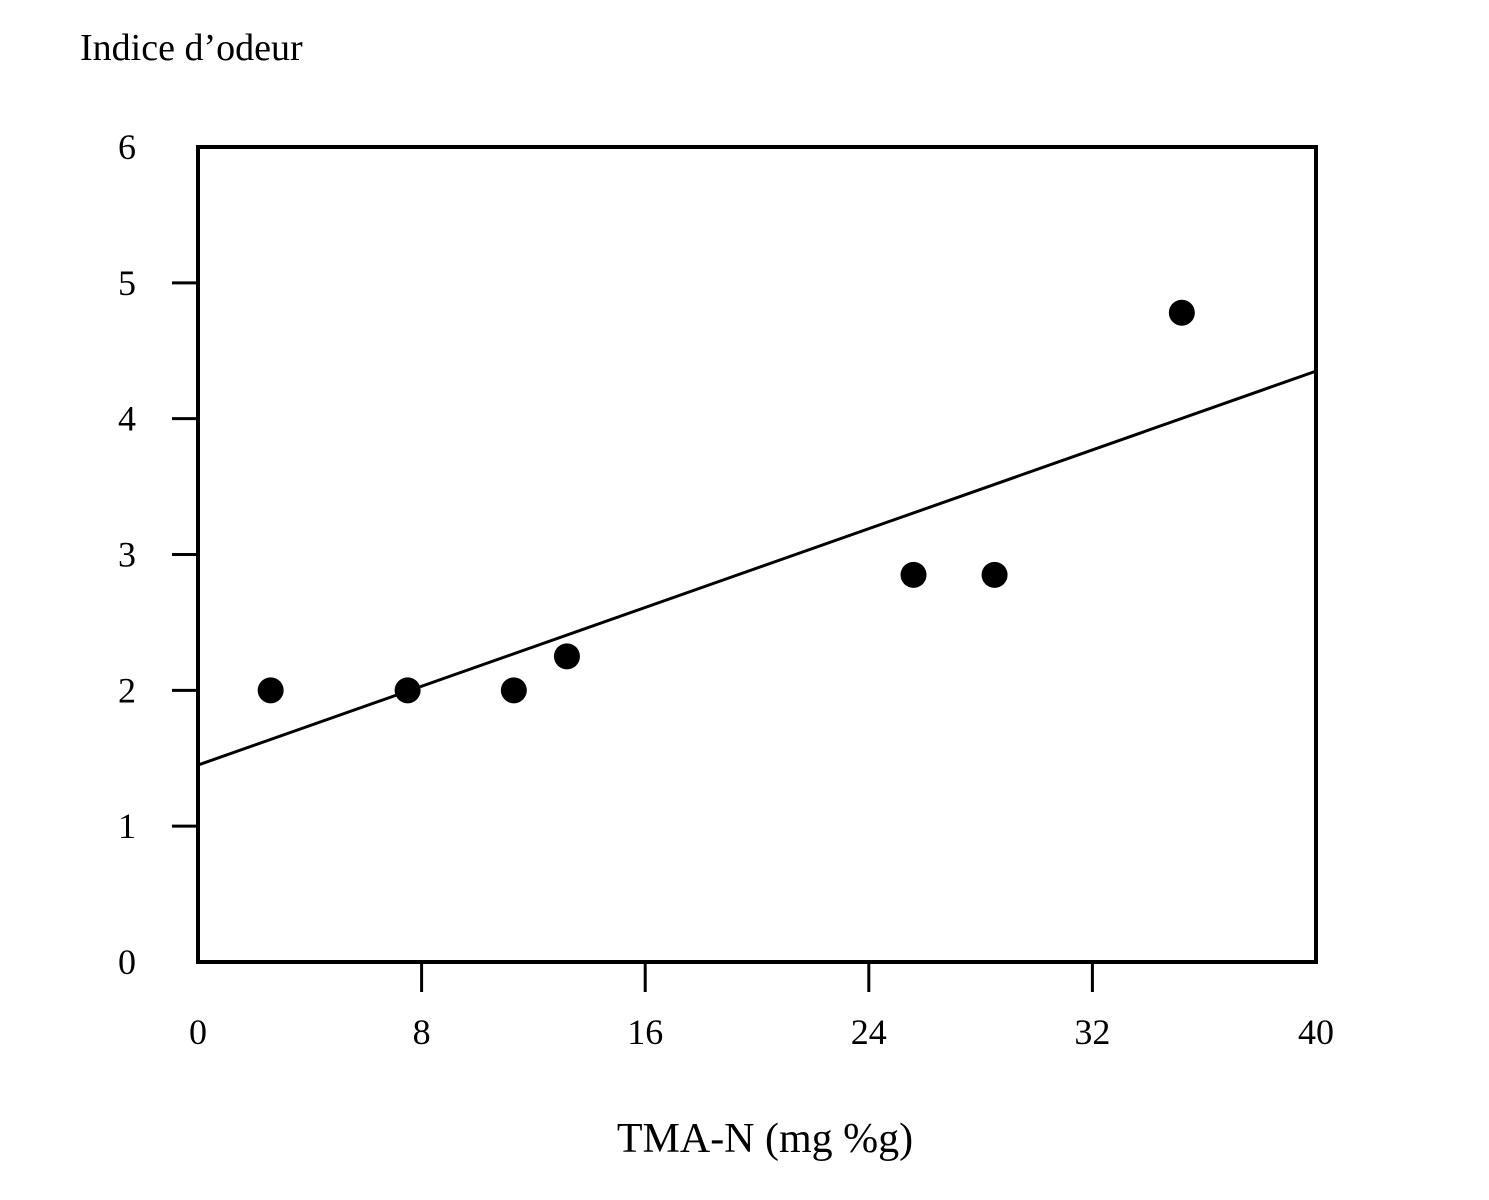 This screenshot has width=1489, height=1200. Describe the element at coordinates (1092, 1032) in the screenshot. I see `x-tick-label: 32` at that location.